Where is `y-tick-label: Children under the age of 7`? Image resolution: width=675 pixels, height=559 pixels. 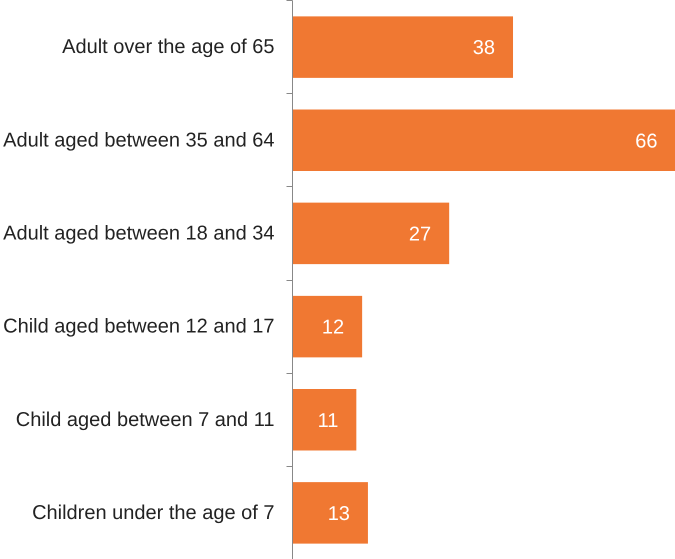 y-tick-label: Children under the age of 7 is located at coordinates (153, 513).